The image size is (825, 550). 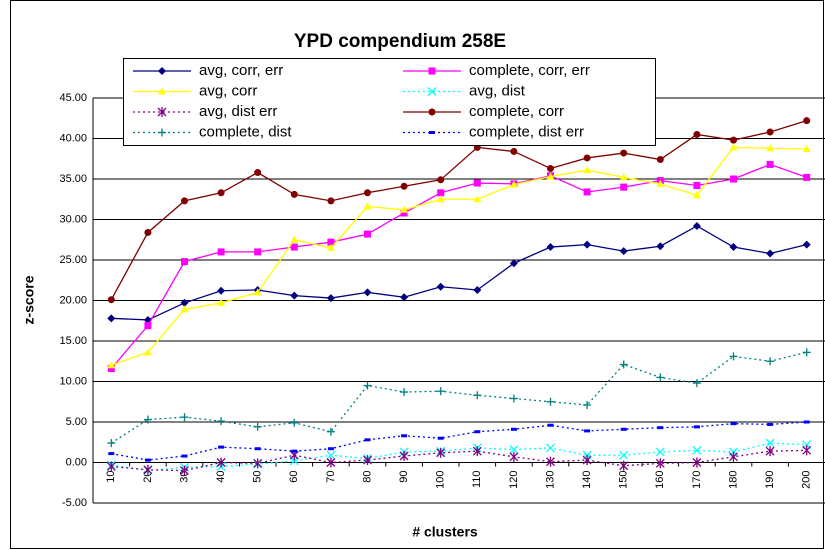 I want to click on x-tick-label: 10, so click(x=111, y=477).